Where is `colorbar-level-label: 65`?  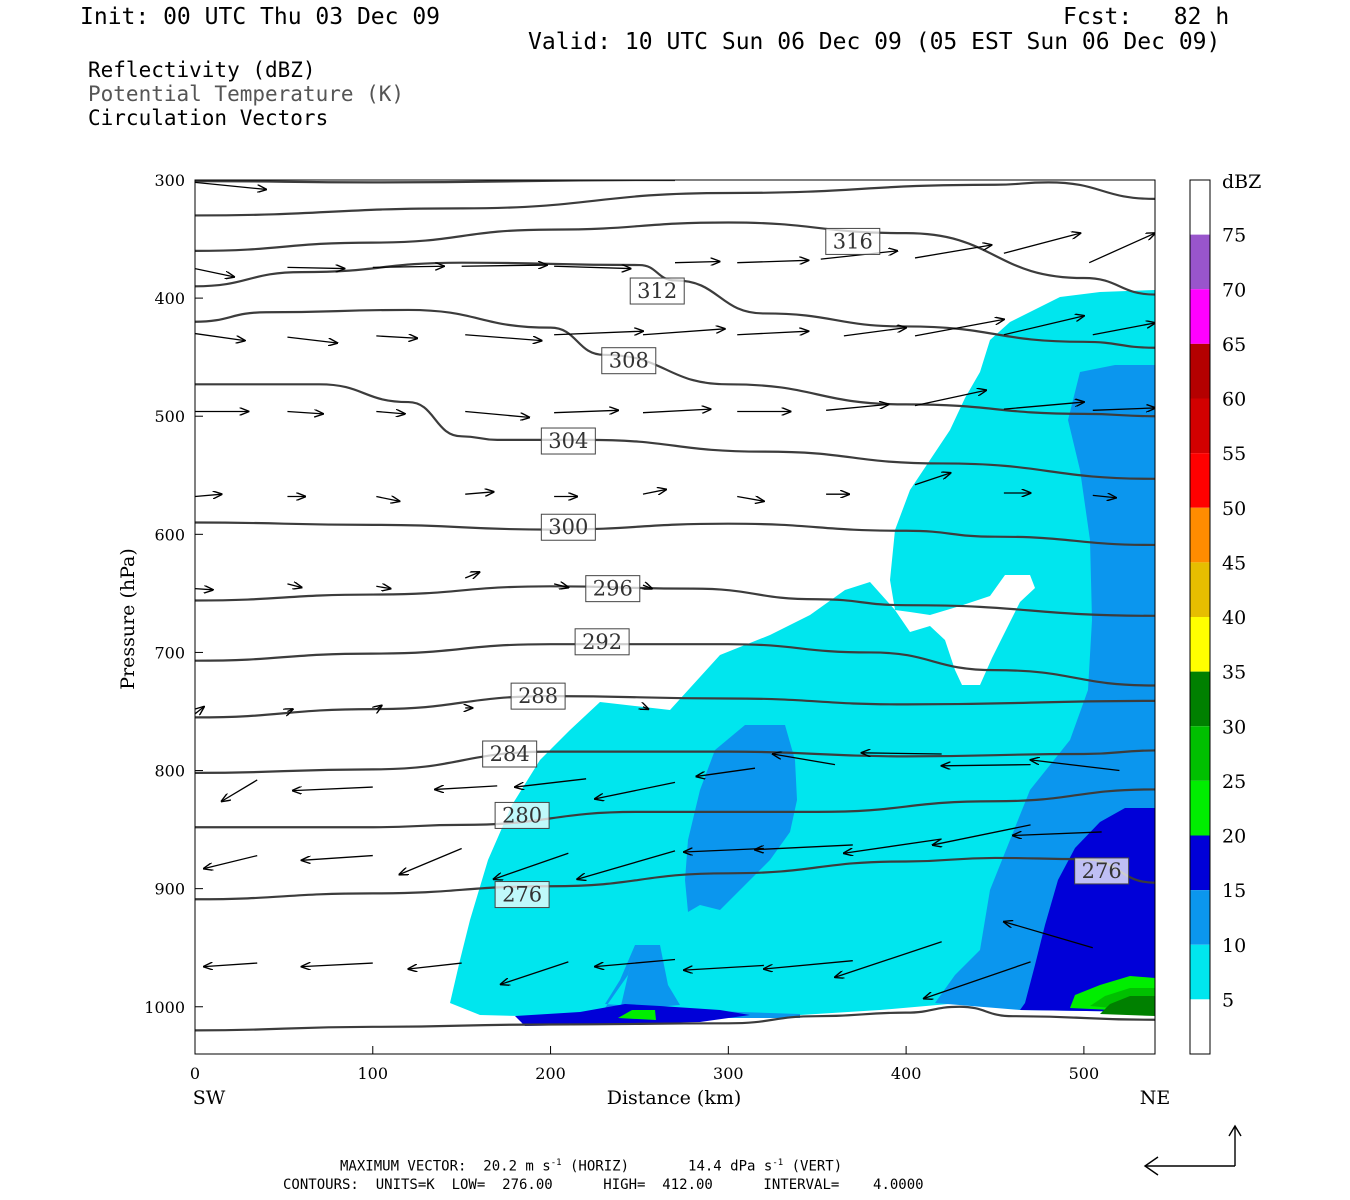 colorbar-level-label: 65 is located at coordinates (1234, 345).